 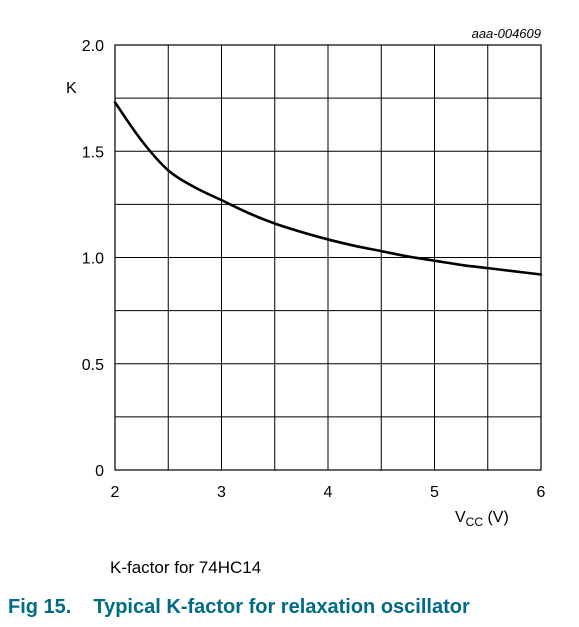 I want to click on y-tick-label: 1.0, so click(x=93, y=259).